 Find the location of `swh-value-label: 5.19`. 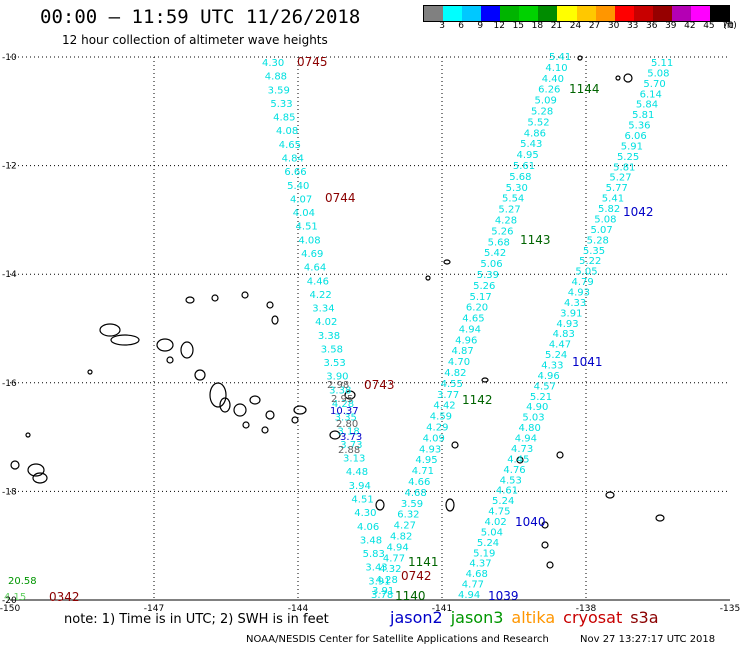

swh-value-label: 5.19 is located at coordinates (484, 553).